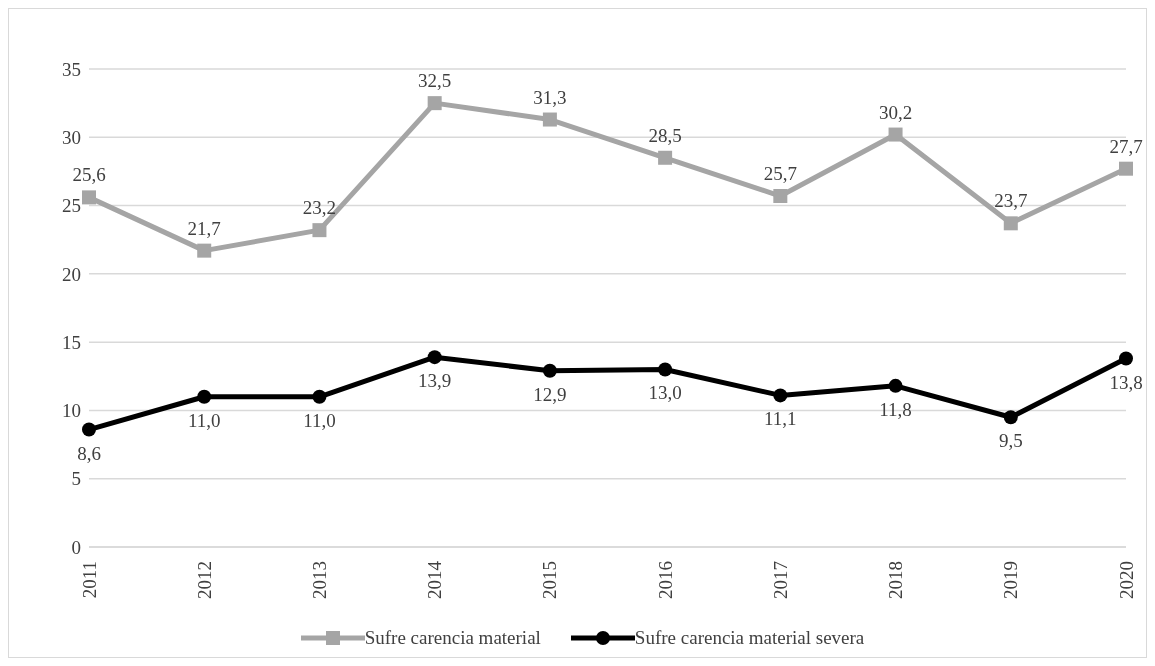  Describe the element at coordinates (452, 638) in the screenshot. I see `legend-label: Sufre carencia material` at that location.